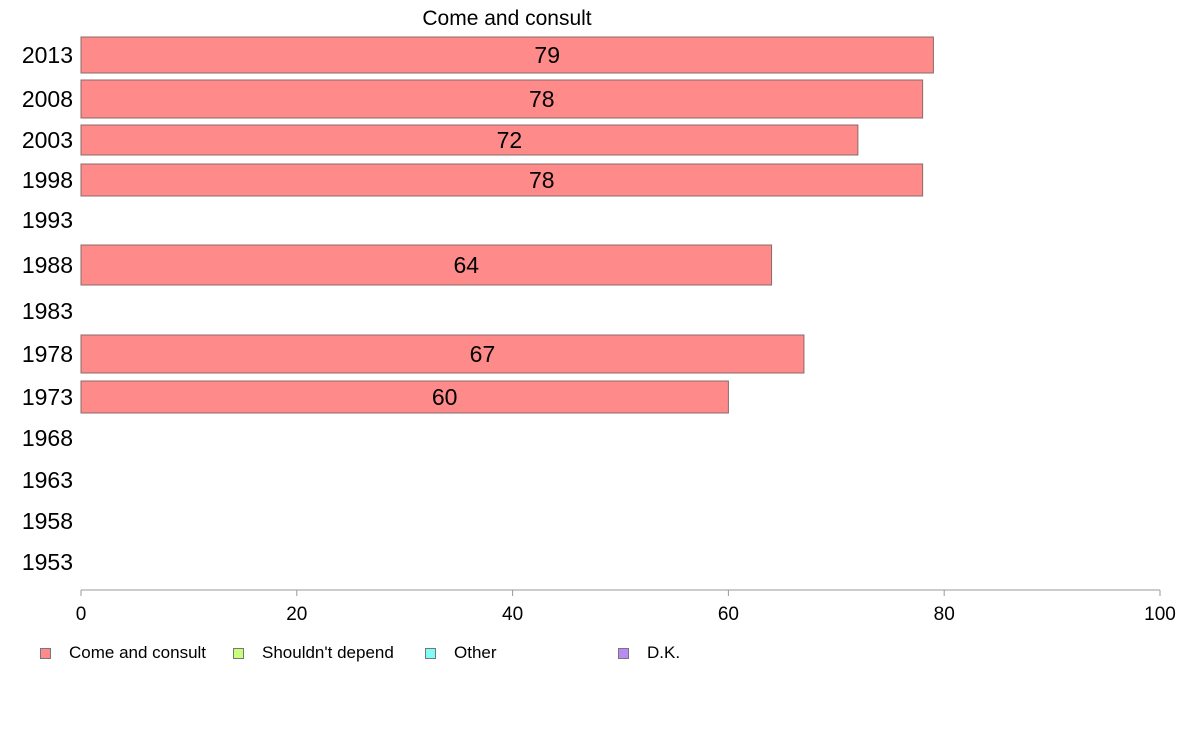 This screenshot has height=741, width=1188. I want to click on bar-value-label-1988: 64, so click(466, 265).